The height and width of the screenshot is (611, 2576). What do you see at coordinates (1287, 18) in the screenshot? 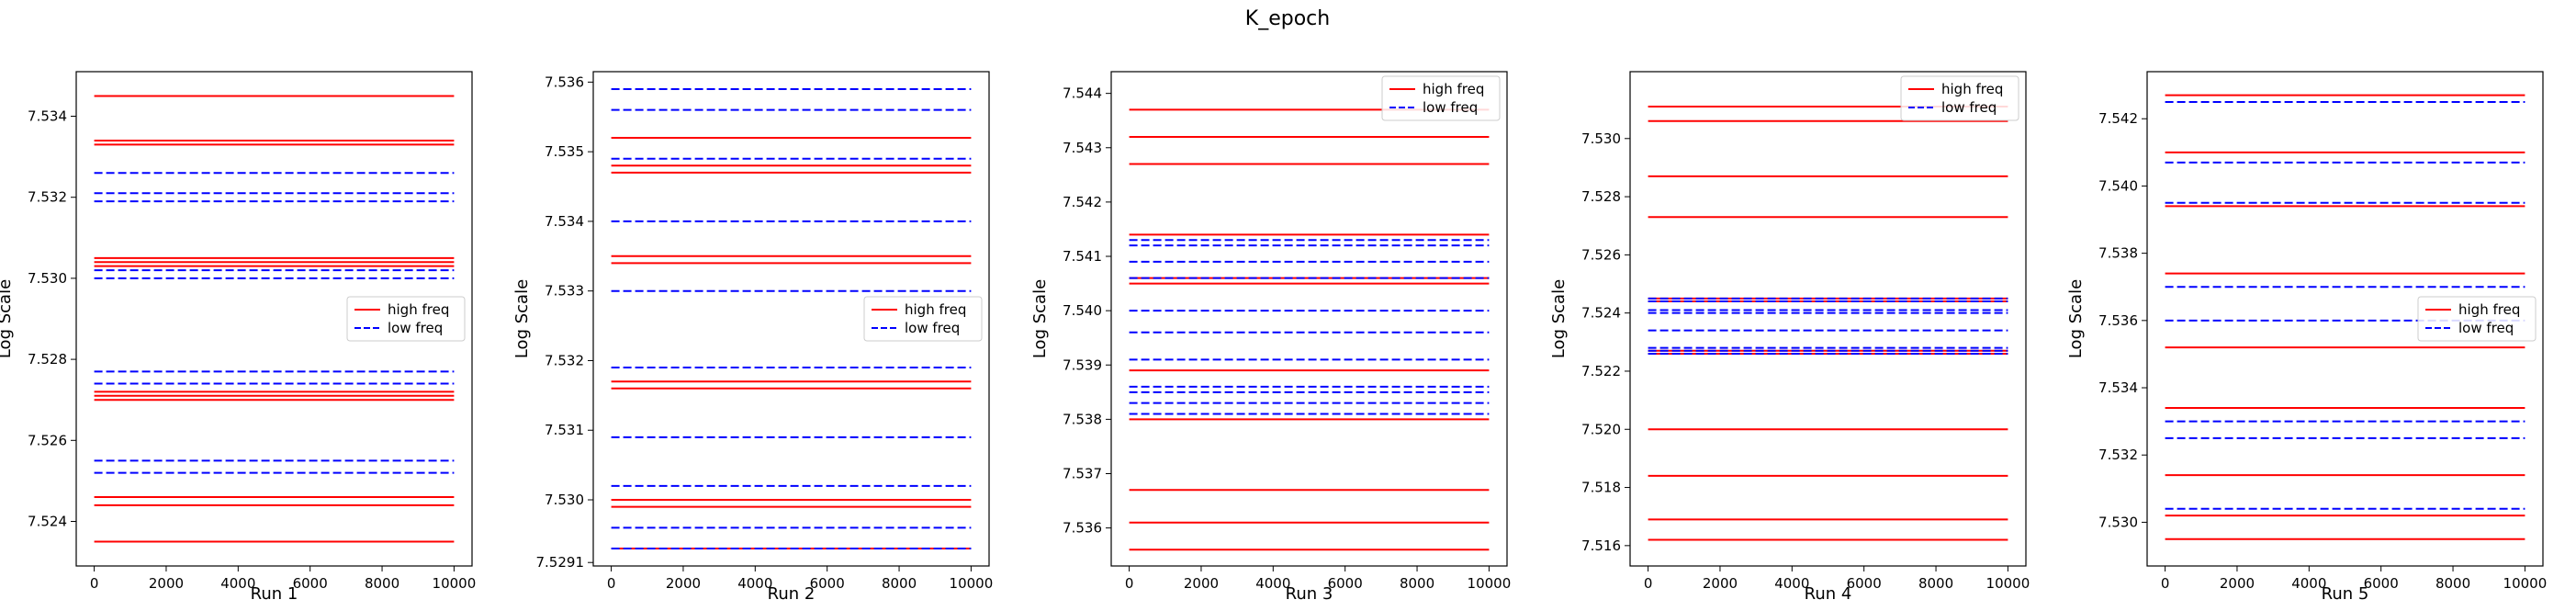
I see `figure-title: K_epoch` at bounding box center [1287, 18].